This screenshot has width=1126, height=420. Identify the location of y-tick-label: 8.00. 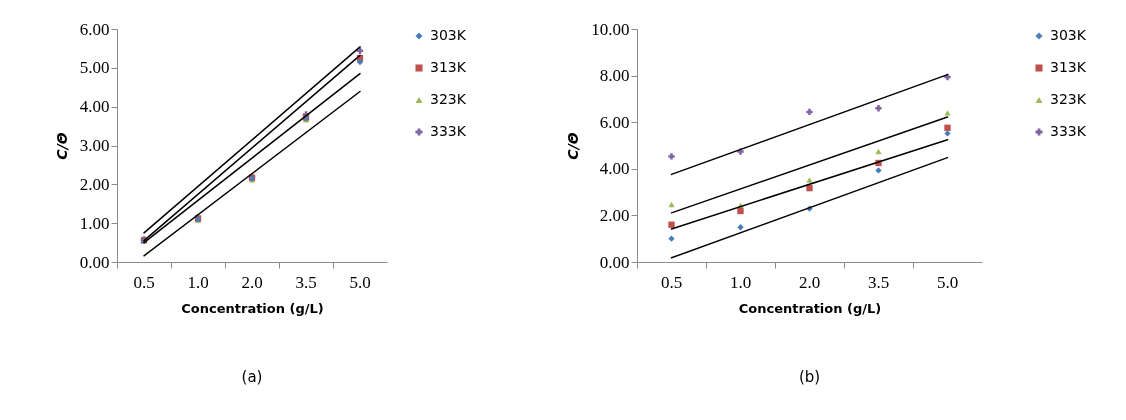
(614, 76).